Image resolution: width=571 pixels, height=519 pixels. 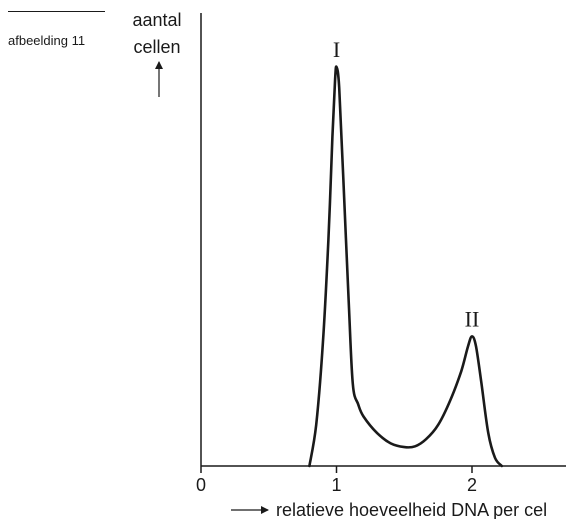 What do you see at coordinates (156, 20) in the screenshot?
I see `y-axis-label-line-1: aantal` at bounding box center [156, 20].